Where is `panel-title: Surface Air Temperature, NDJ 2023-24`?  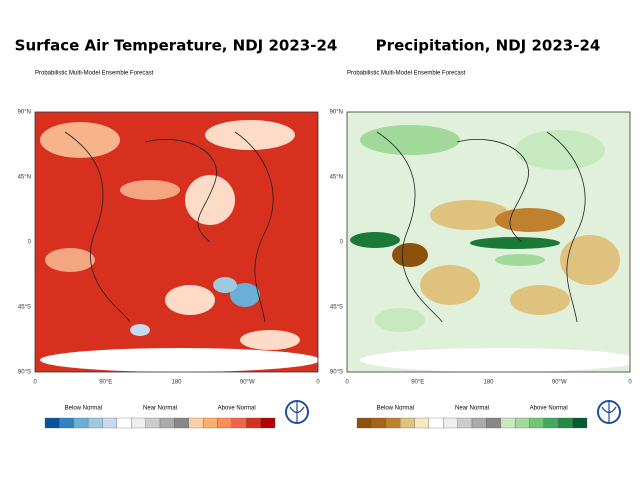
panel-title: Surface Air Temperature, NDJ 2023-24 is located at coordinates (176, 46).